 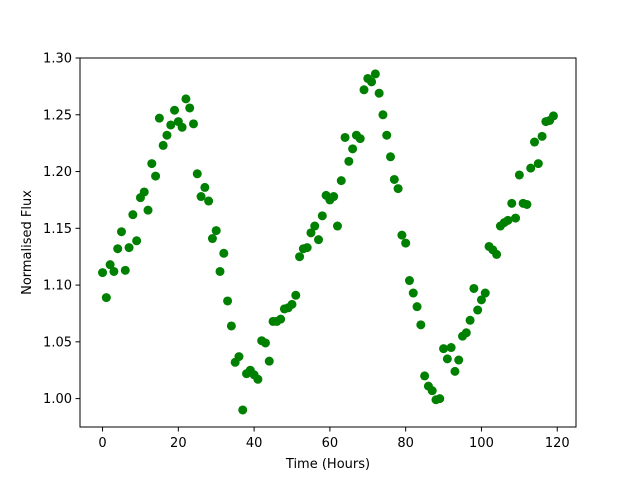 I want to click on x-tick-label: 100, so click(x=481, y=443).